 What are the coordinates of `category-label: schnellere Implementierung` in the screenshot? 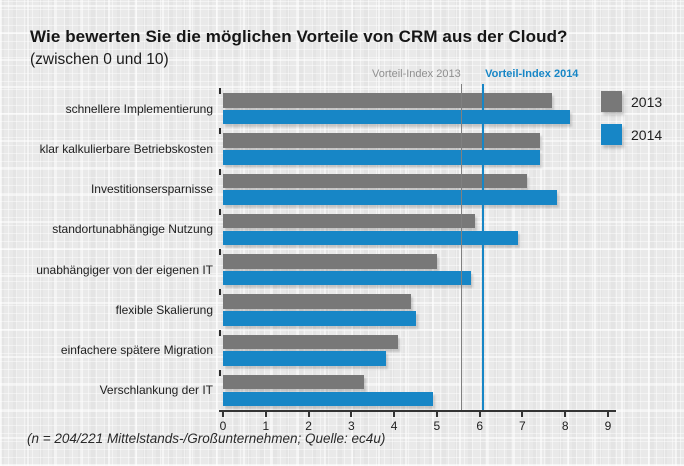 It's located at (139, 108).